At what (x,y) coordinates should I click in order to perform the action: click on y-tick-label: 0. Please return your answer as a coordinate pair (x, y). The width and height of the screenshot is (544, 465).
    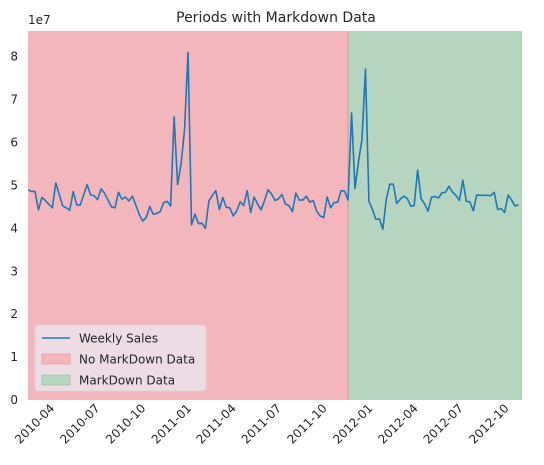
    Looking at the image, I should click on (14, 400).